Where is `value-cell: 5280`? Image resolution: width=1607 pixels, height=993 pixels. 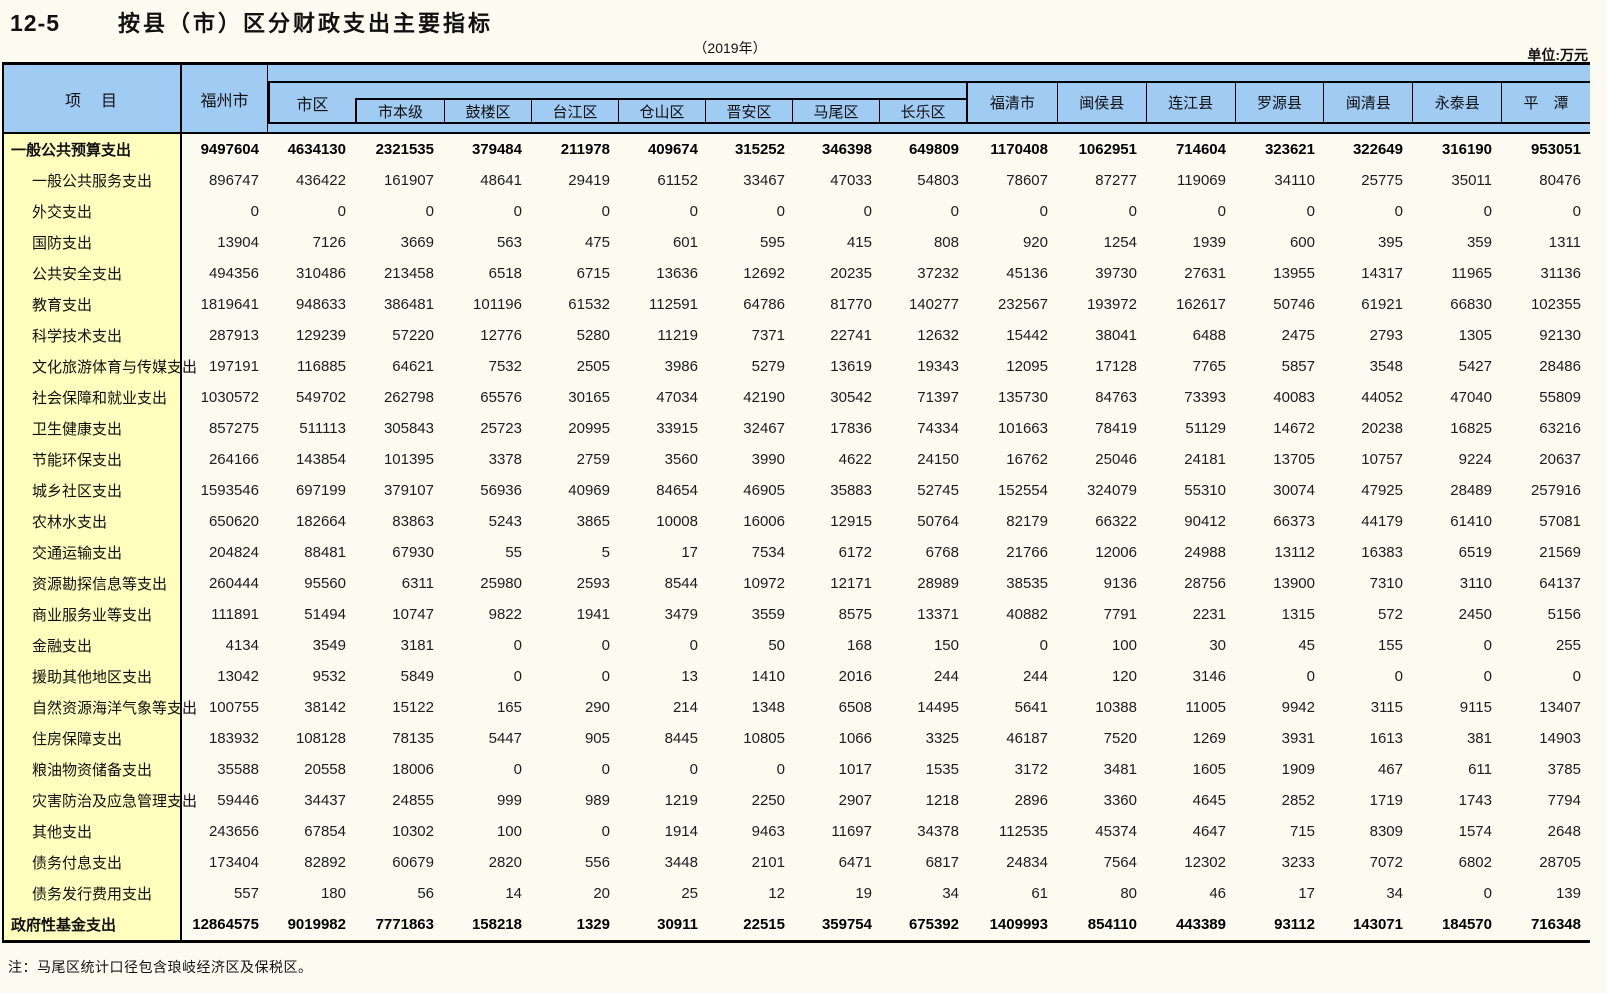
value-cell: 5280 is located at coordinates (593, 335).